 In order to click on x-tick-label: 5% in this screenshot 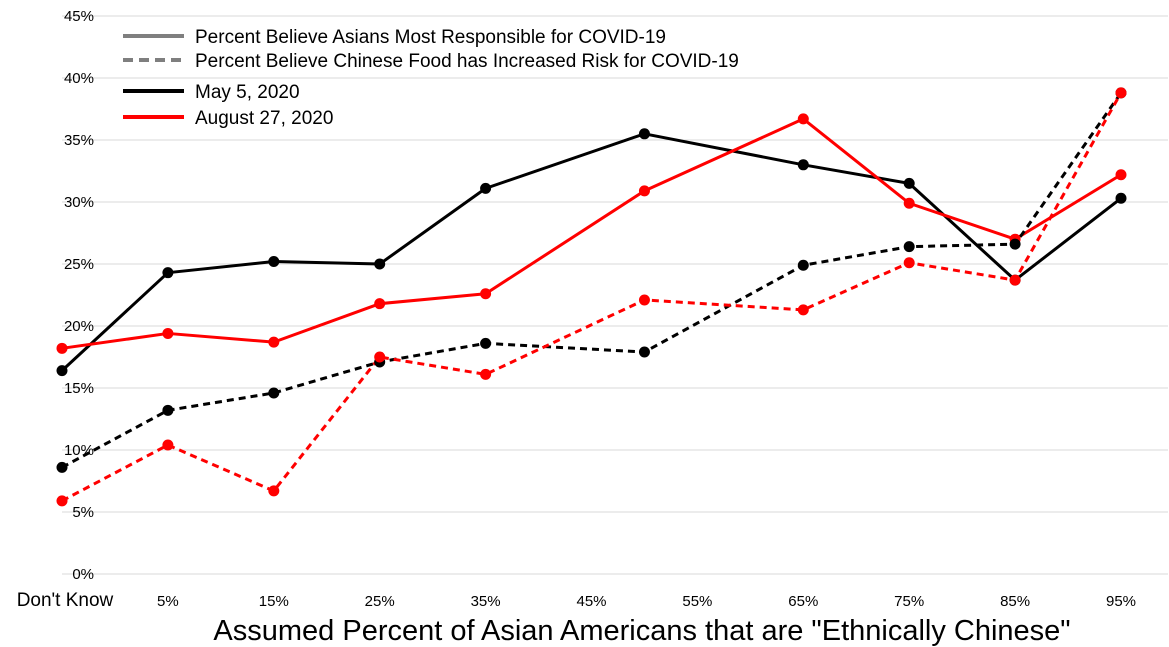, I will do `click(168, 601)`.